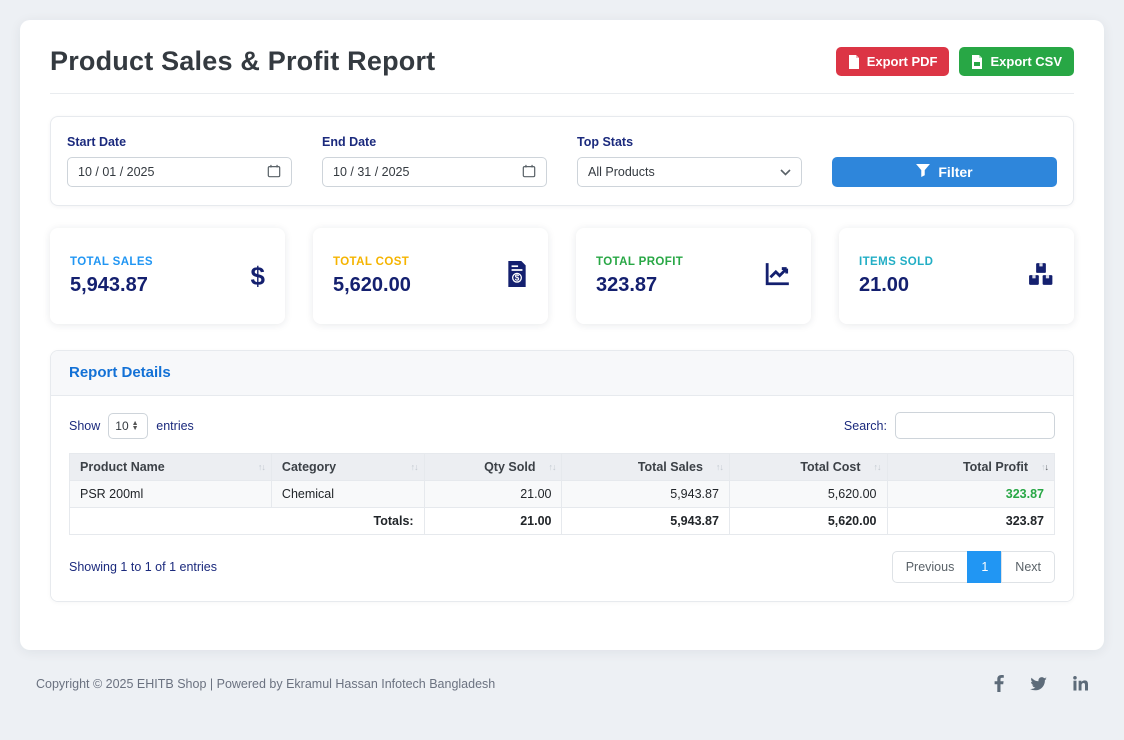  I want to click on report-table: Product Name ↑↓ Category ↑↓ Qty Sold ↑↓, so click(562, 494).